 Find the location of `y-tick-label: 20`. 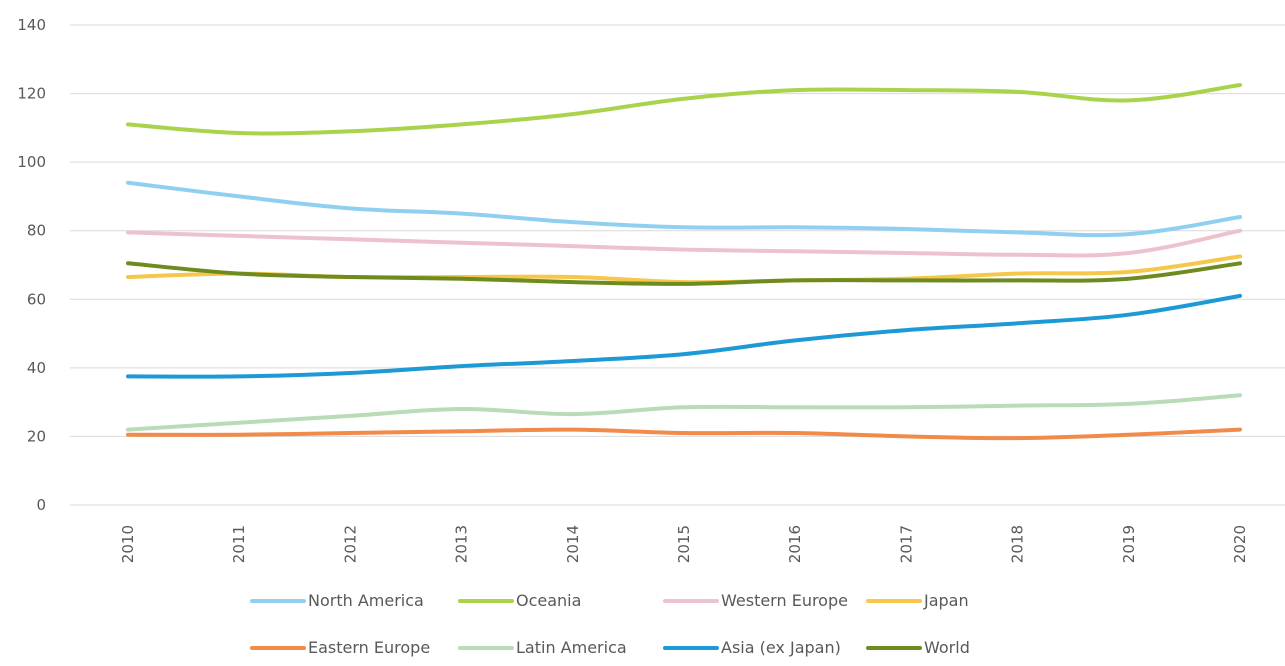

y-tick-label: 20 is located at coordinates (36, 436).